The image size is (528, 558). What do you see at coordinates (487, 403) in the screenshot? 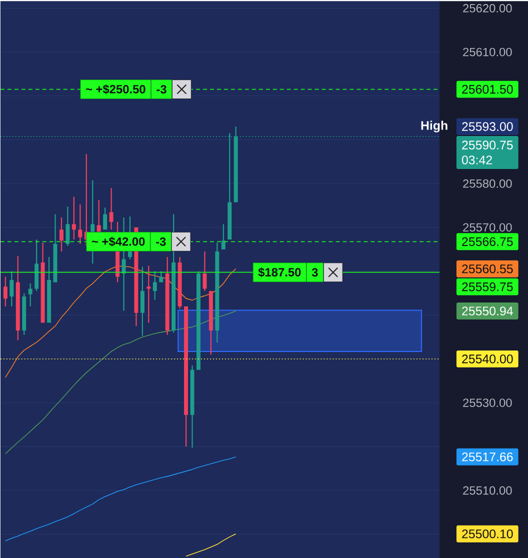
I see `y-tick-label: 25530.00` at bounding box center [487, 403].